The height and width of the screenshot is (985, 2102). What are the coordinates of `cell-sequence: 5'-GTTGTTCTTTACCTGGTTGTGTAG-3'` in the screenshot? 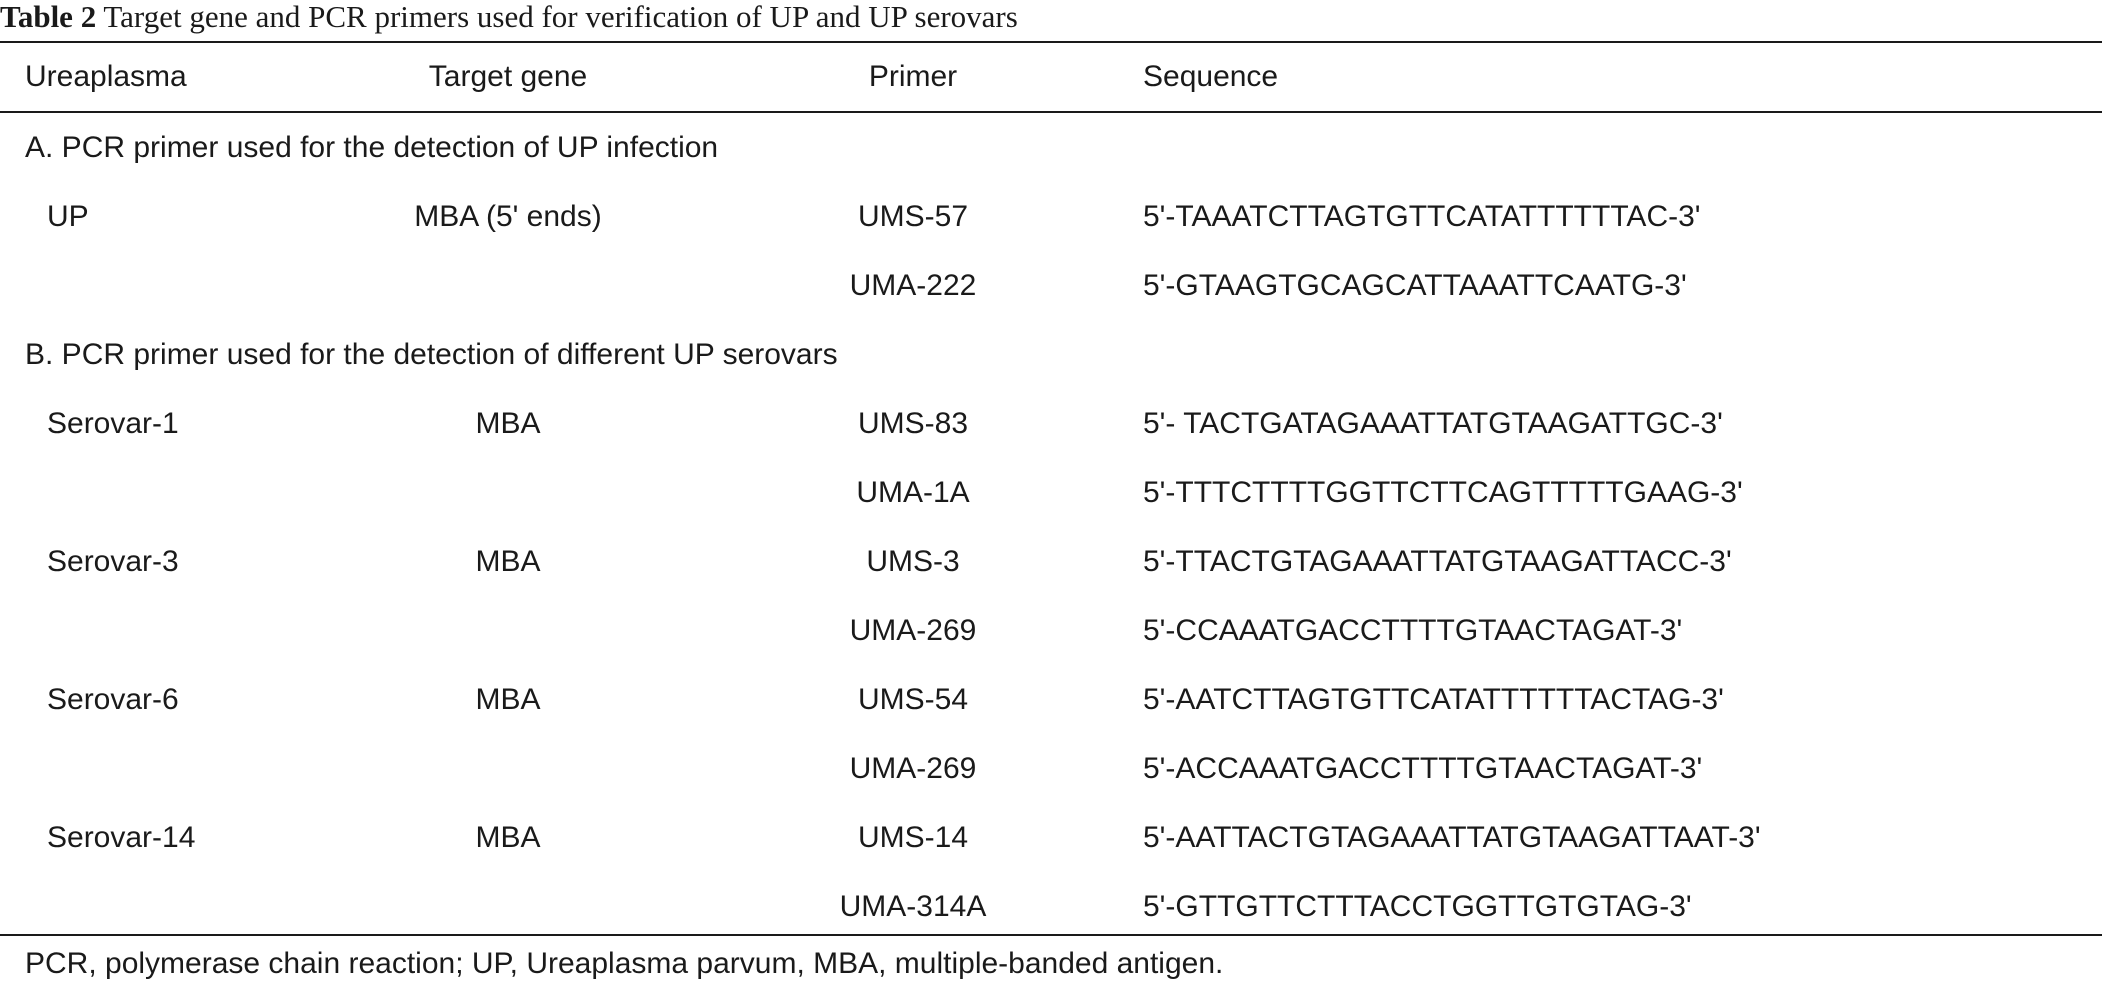 It's located at (1417, 906).